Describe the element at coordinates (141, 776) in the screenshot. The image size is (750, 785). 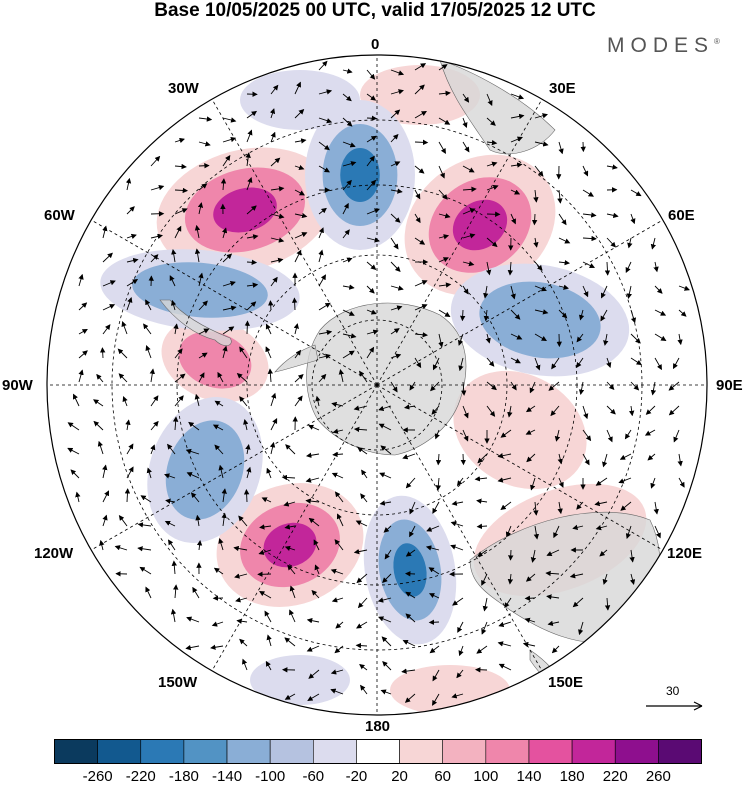
I see `colorbar-tick-1: -220` at that location.